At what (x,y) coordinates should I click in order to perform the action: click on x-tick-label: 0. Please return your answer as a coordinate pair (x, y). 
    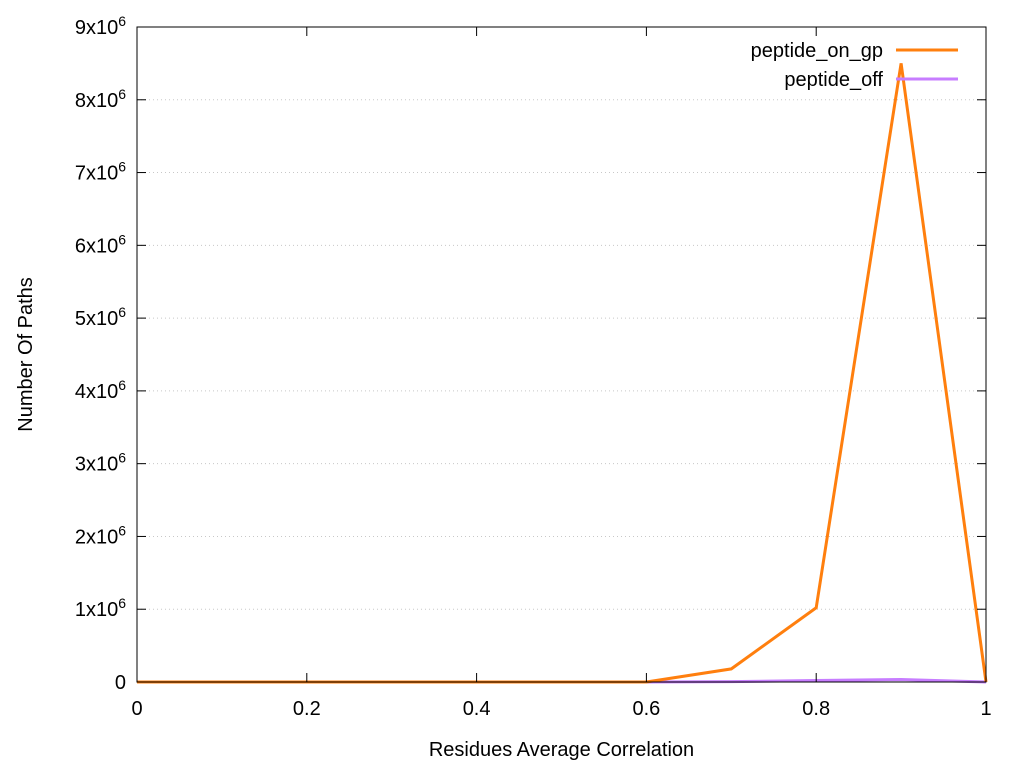
    Looking at the image, I should click on (136, 709).